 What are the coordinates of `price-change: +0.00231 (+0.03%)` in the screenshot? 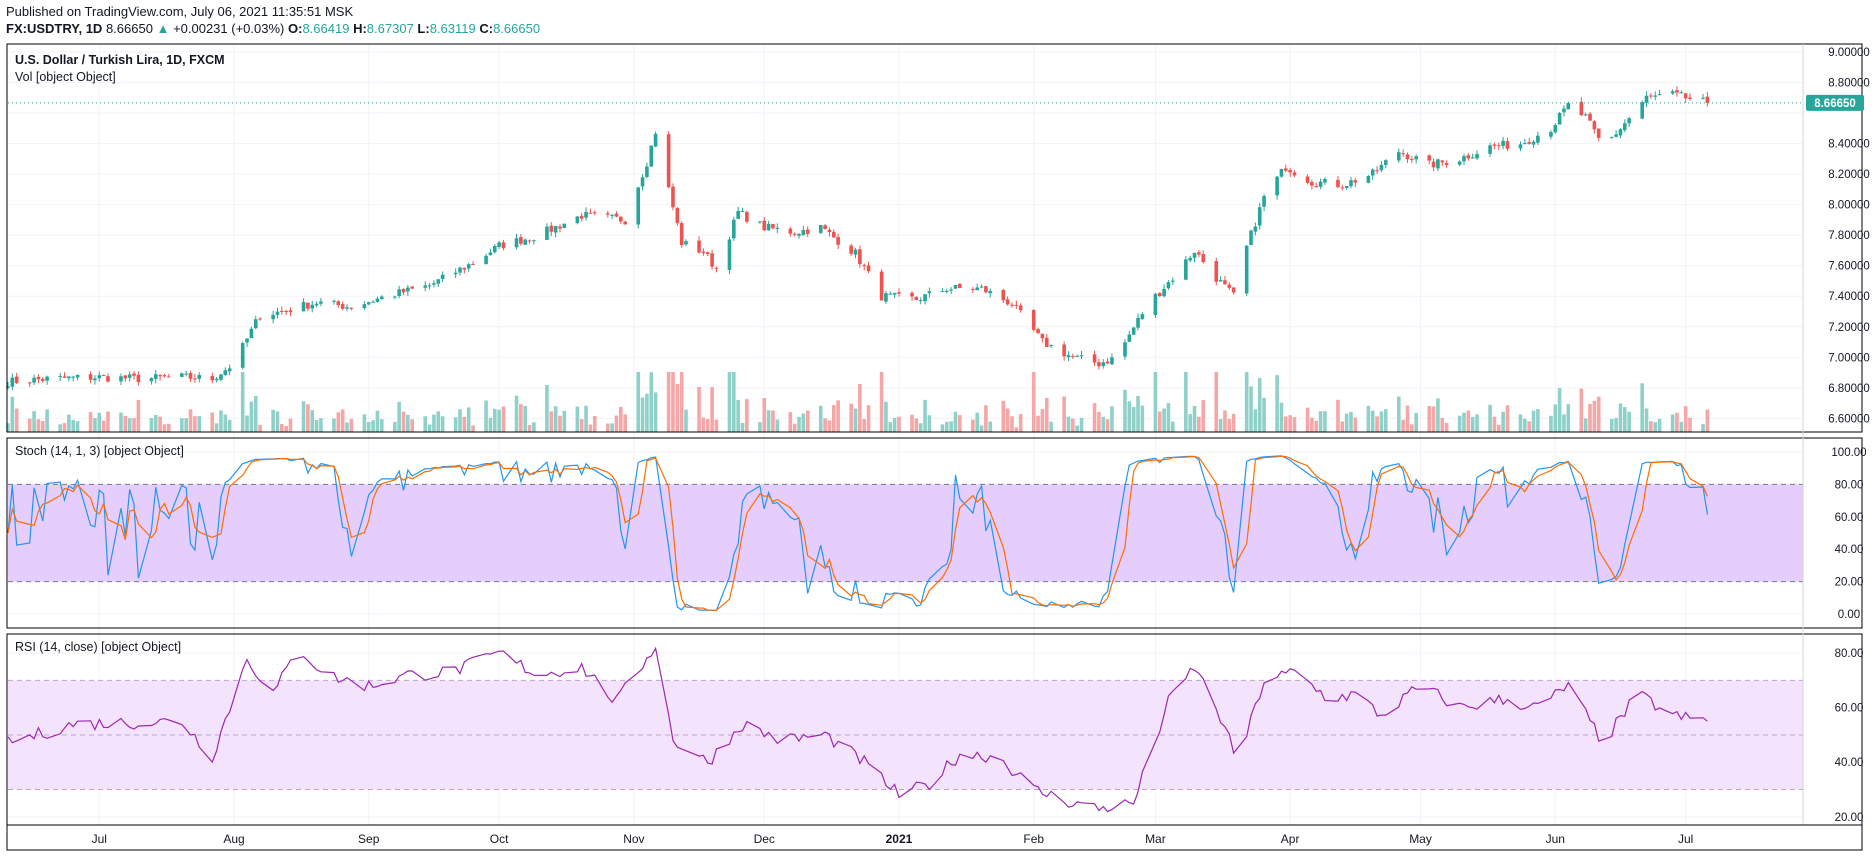 It's located at (229, 28).